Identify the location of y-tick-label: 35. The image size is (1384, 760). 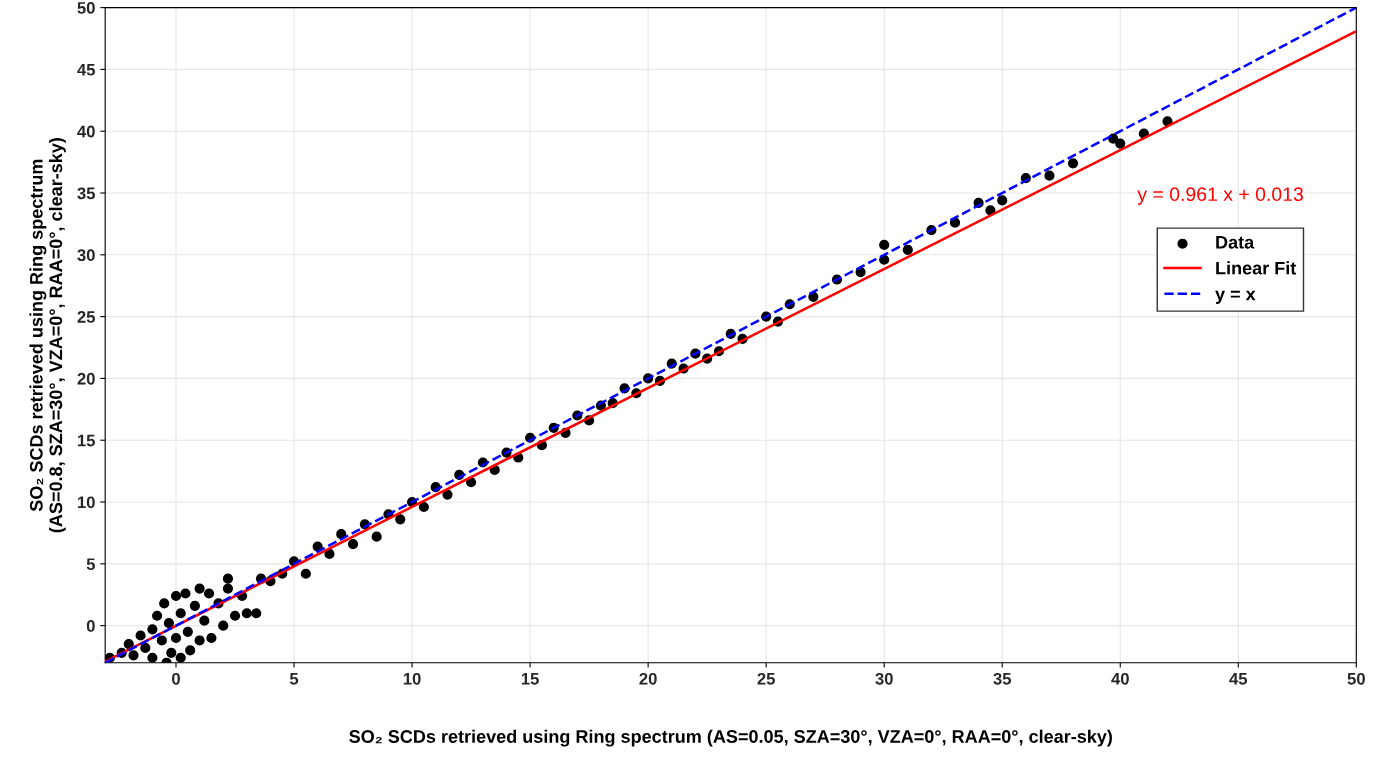
(86, 193).